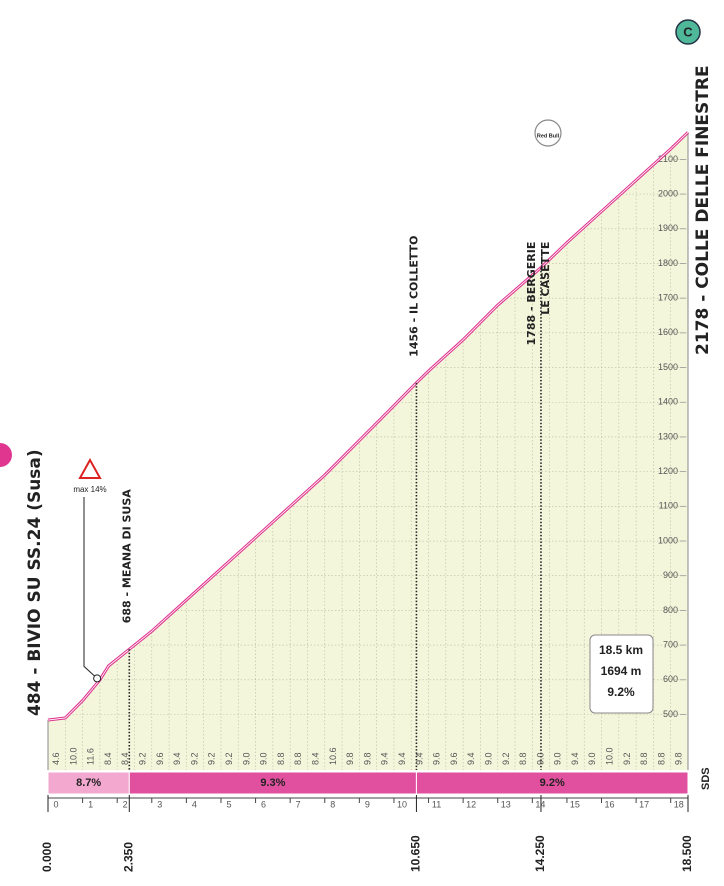 The width and height of the screenshot is (724, 886). I want to click on finish-label: 2178 - COLLE DELLE FINESTRE, so click(703, 210).